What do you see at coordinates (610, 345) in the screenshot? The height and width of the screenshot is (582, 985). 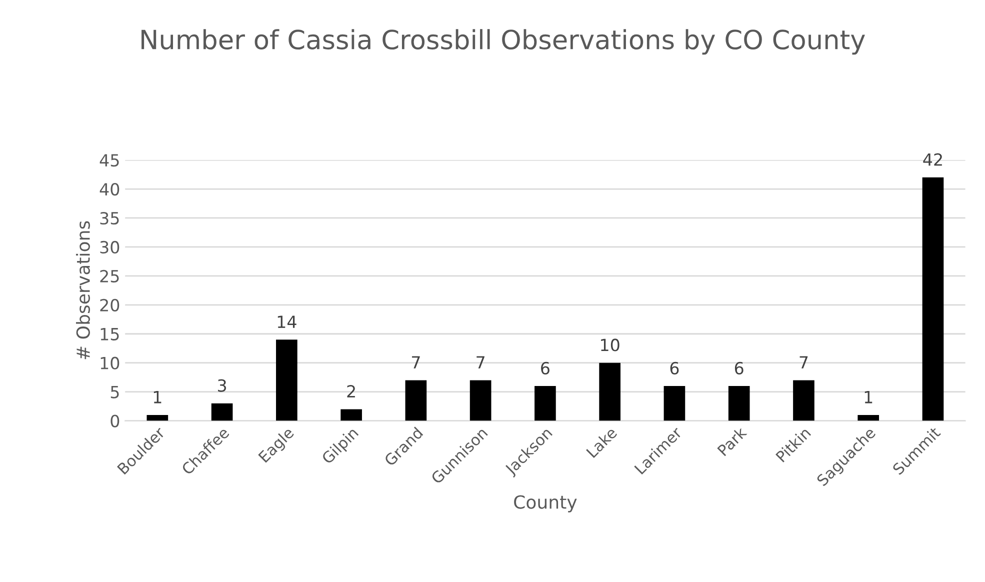 I see `data-label: 10` at bounding box center [610, 345].